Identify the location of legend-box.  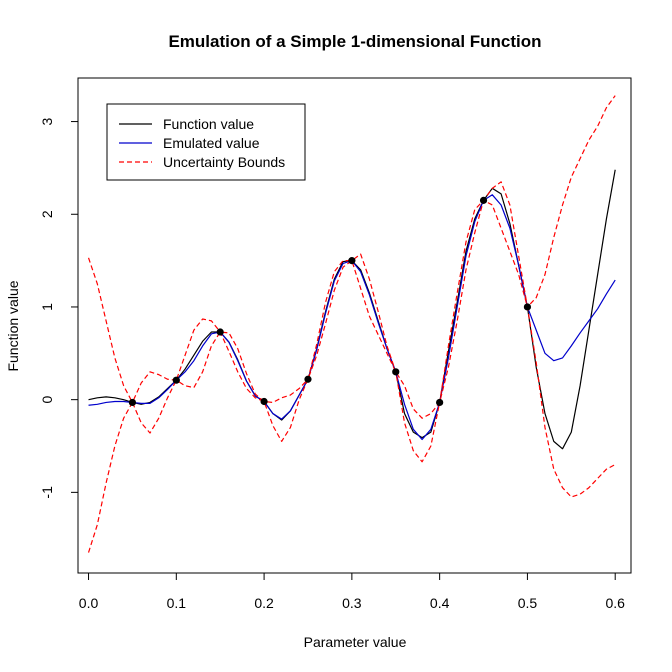
(206, 142).